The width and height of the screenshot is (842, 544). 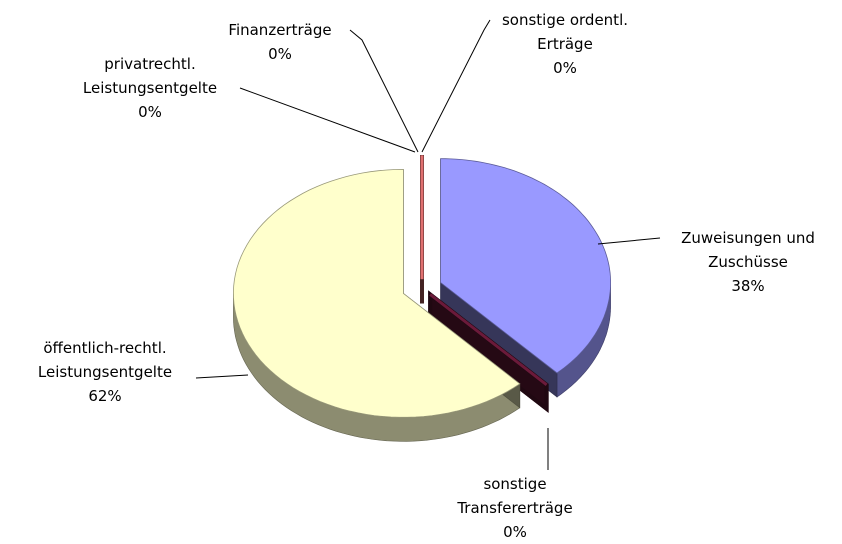 I want to click on category-label: Zuweisungen und Zuschüsse, so click(x=748, y=250).